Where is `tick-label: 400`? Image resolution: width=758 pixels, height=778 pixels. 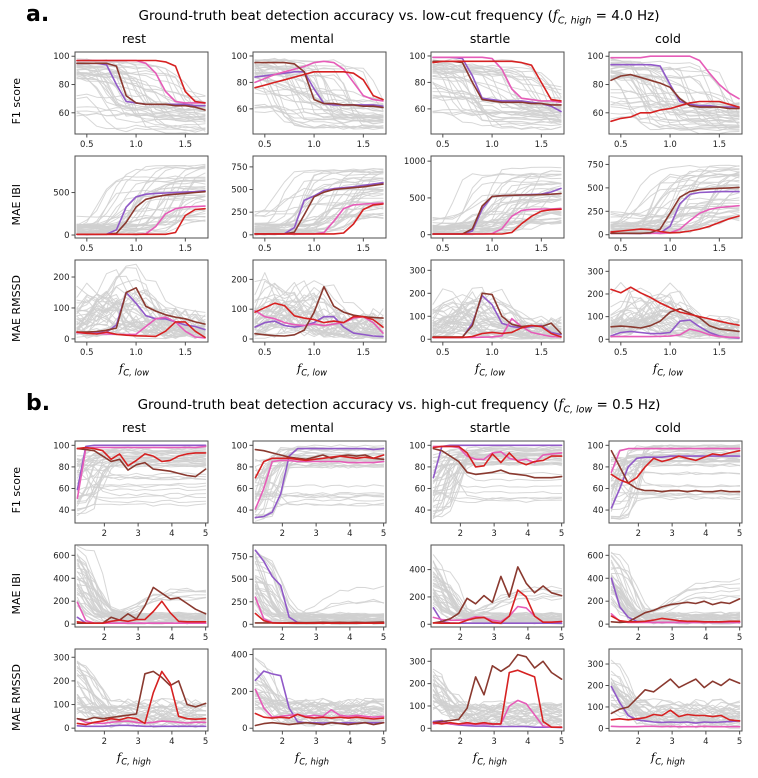
tick-label: 400 is located at coordinates (61, 579).